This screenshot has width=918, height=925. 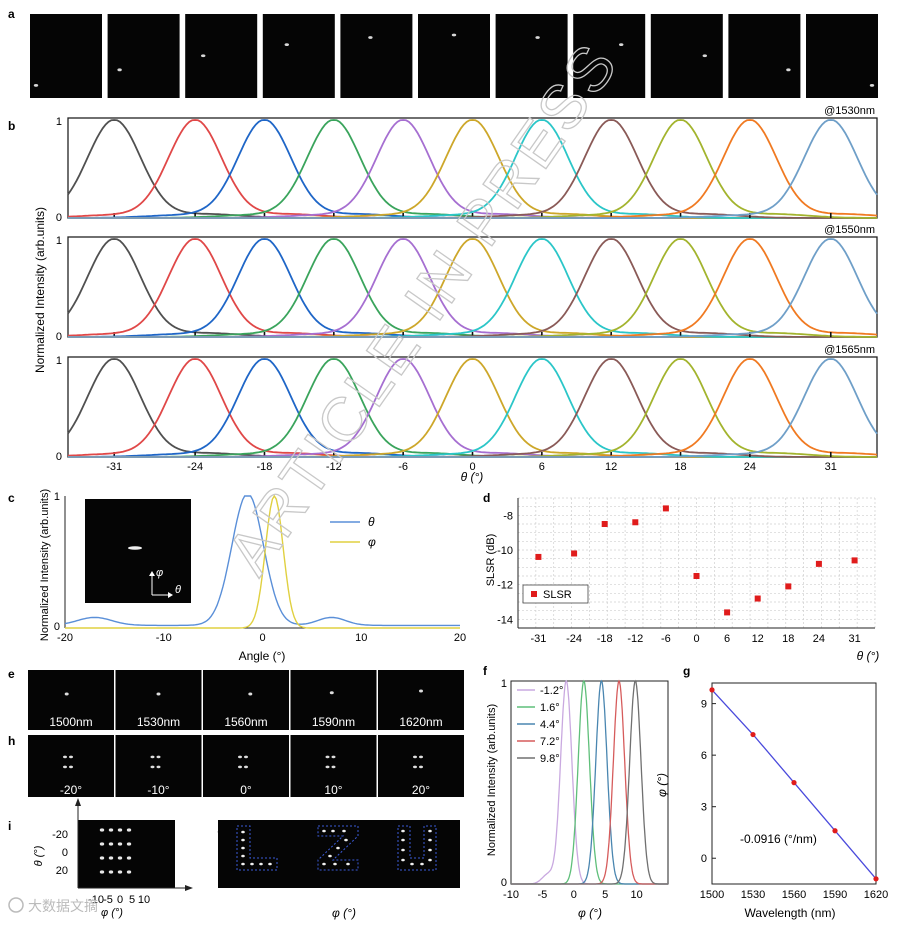 What do you see at coordinates (170, 595) in the screenshot?
I see `panel-c-inset-arrowhead-right` at bounding box center [170, 595].